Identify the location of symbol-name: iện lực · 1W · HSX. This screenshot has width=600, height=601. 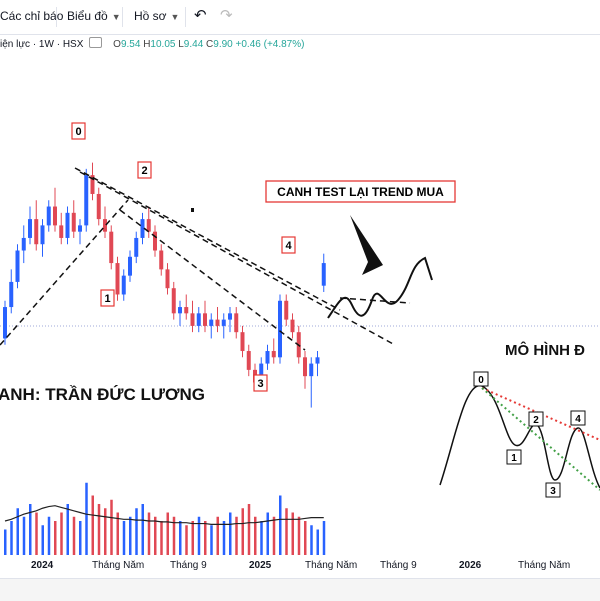
(42, 44).